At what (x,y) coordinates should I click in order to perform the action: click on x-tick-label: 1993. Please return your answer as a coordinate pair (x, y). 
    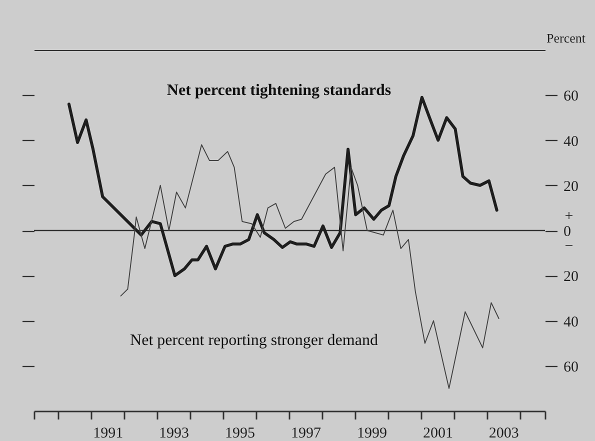
    Looking at the image, I should click on (174, 433).